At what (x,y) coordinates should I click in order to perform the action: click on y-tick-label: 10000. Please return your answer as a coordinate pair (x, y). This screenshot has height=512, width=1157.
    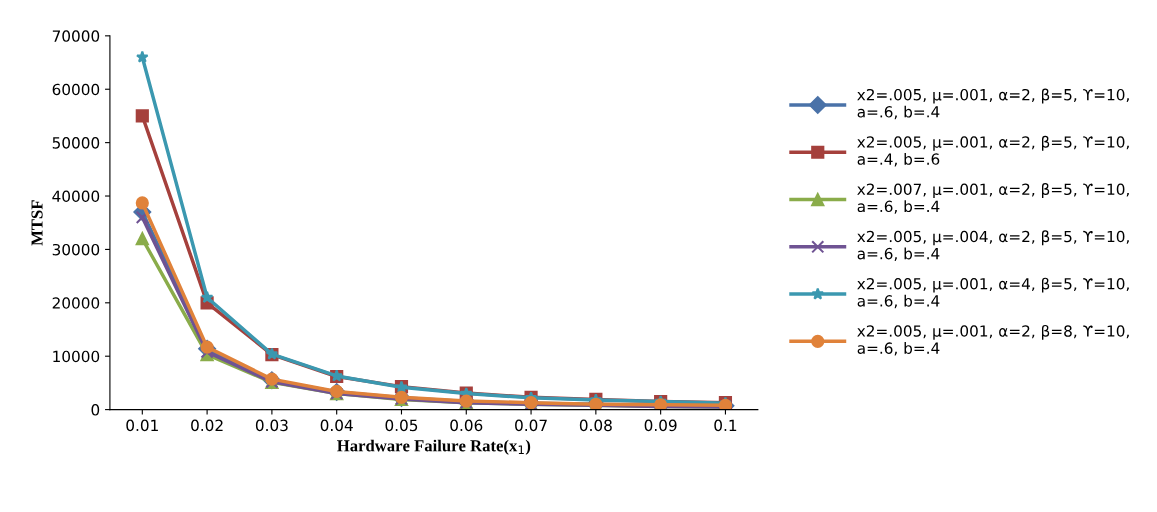
    Looking at the image, I should click on (76, 356).